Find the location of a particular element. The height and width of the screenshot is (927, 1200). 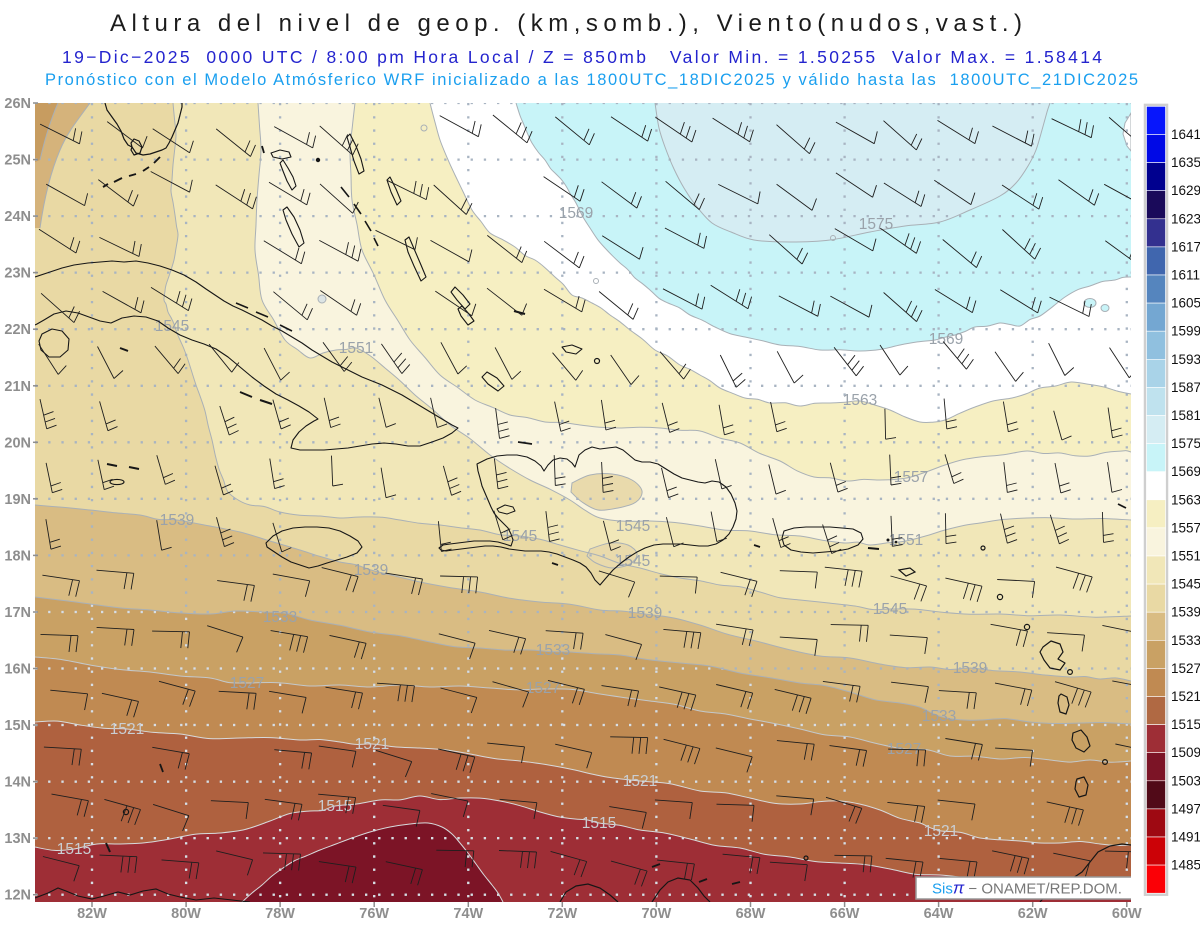

svg-text: 15N is located at coordinates (17, 726).